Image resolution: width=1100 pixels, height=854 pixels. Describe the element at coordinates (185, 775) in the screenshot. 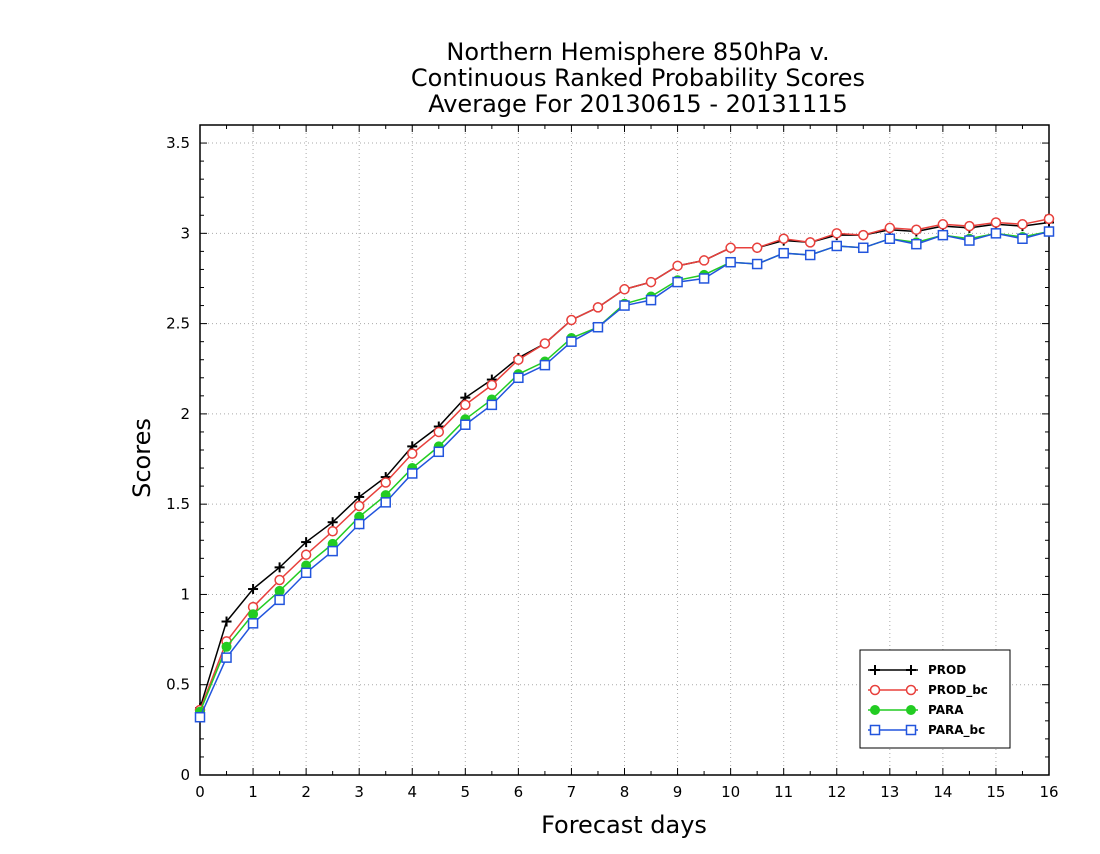

I see `y-tick-label: 0` at that location.